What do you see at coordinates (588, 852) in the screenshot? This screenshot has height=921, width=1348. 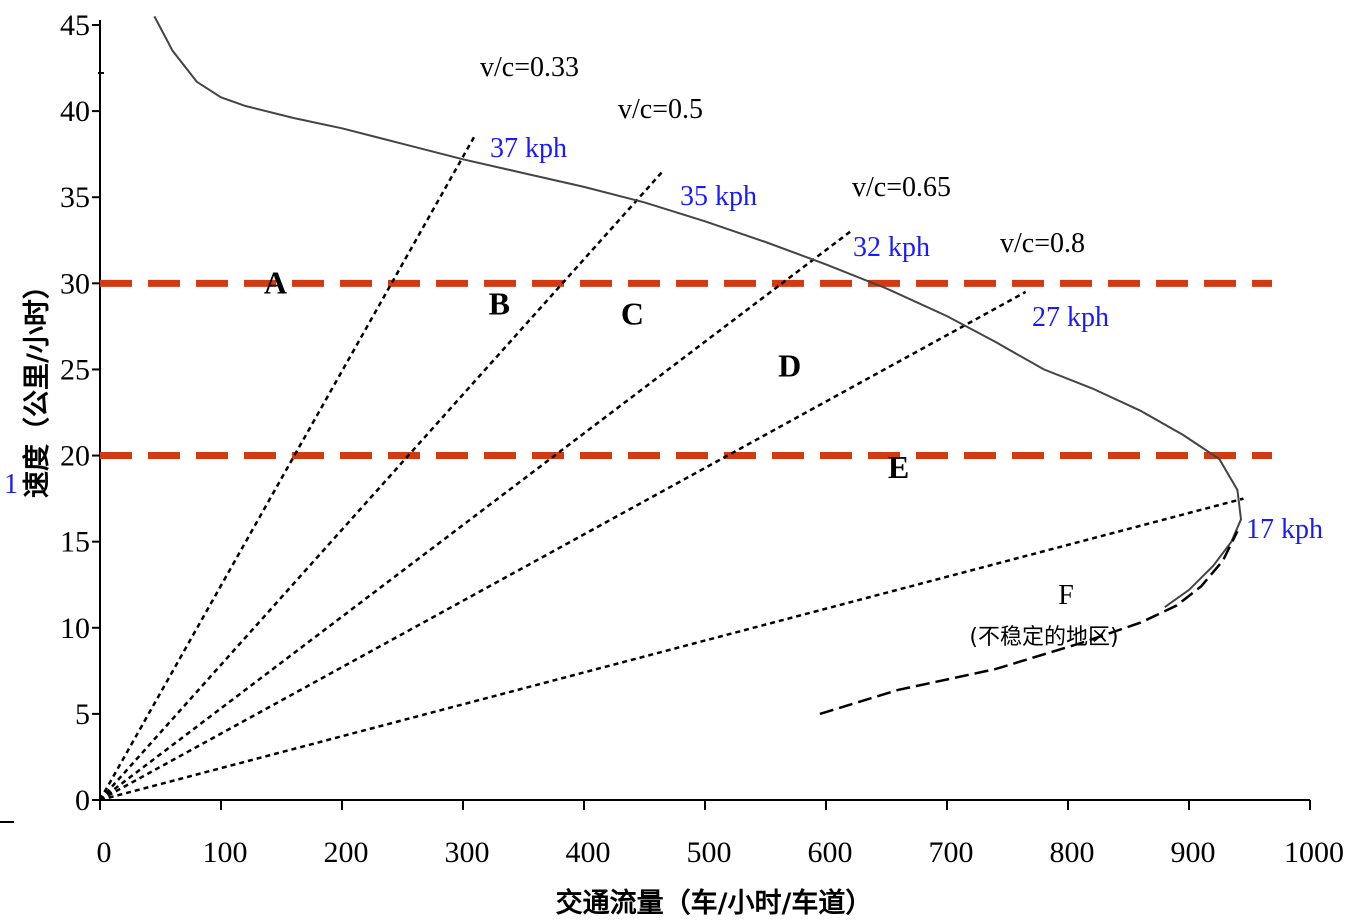 I see `x-tick-label: 400` at bounding box center [588, 852].